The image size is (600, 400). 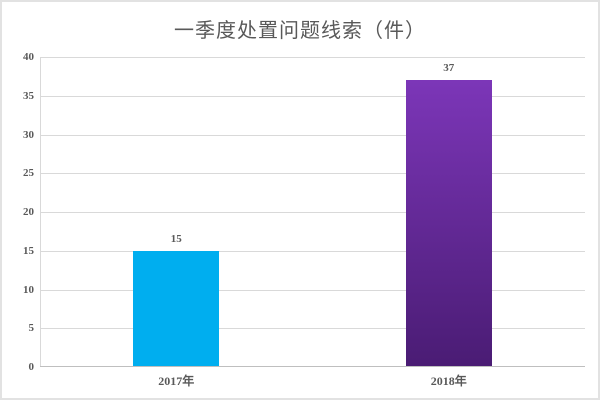 What do you see at coordinates (28, 57) in the screenshot?
I see `y-tick-label: 40` at bounding box center [28, 57].